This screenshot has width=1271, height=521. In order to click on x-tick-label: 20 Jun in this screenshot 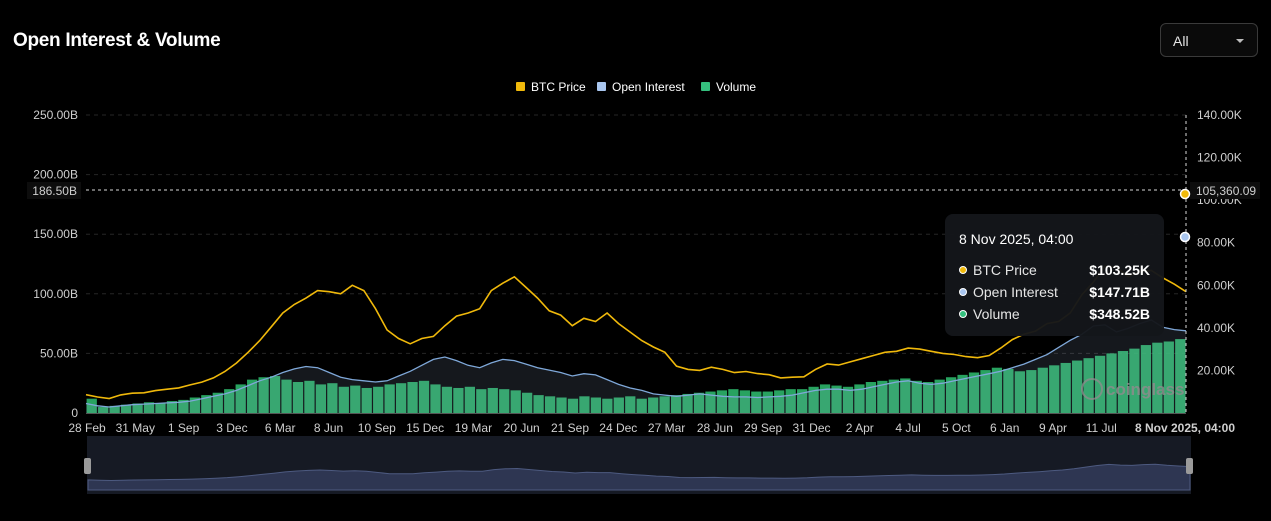, I will do `click(522, 428)`.